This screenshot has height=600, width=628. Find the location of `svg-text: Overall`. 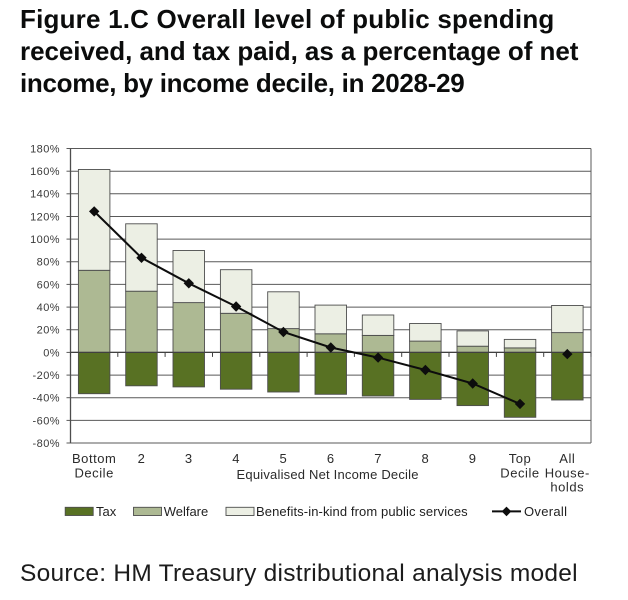

svg-text: Overall is located at coordinates (545, 511).